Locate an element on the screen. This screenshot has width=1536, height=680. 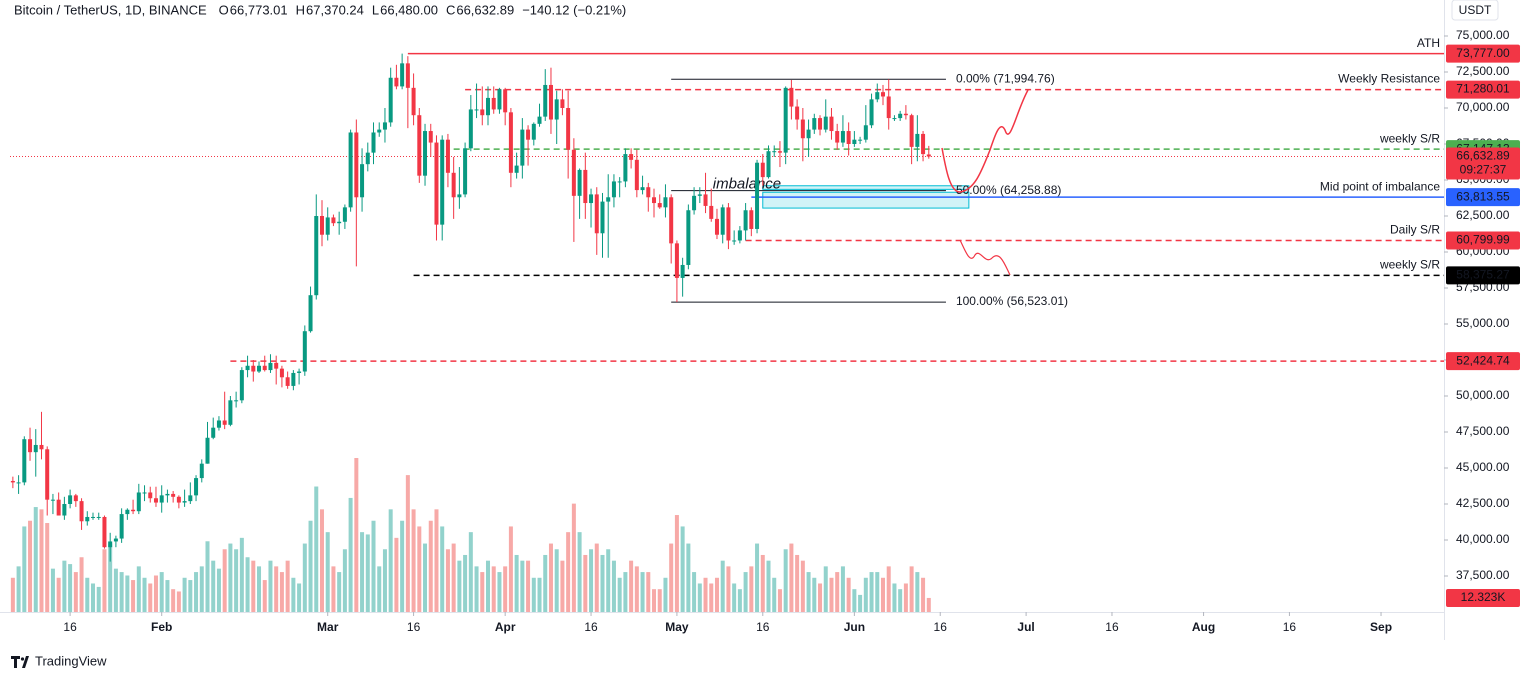
currency: USDT is located at coordinates (1475, 10).